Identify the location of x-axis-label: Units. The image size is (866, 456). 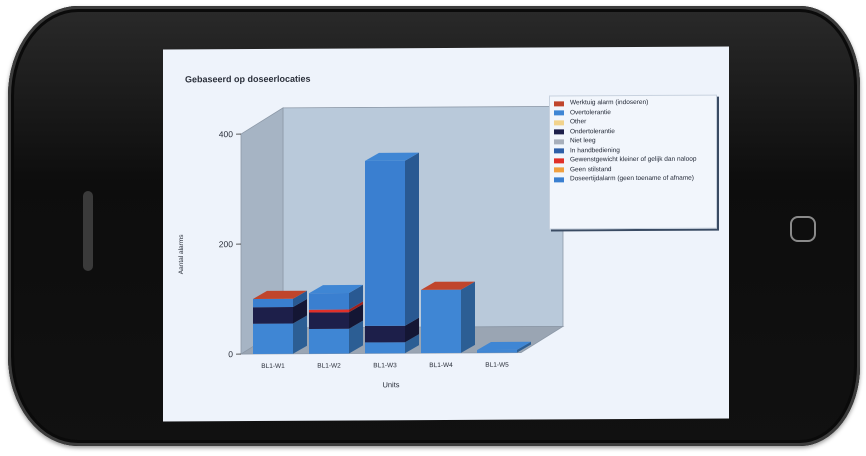
(390, 384).